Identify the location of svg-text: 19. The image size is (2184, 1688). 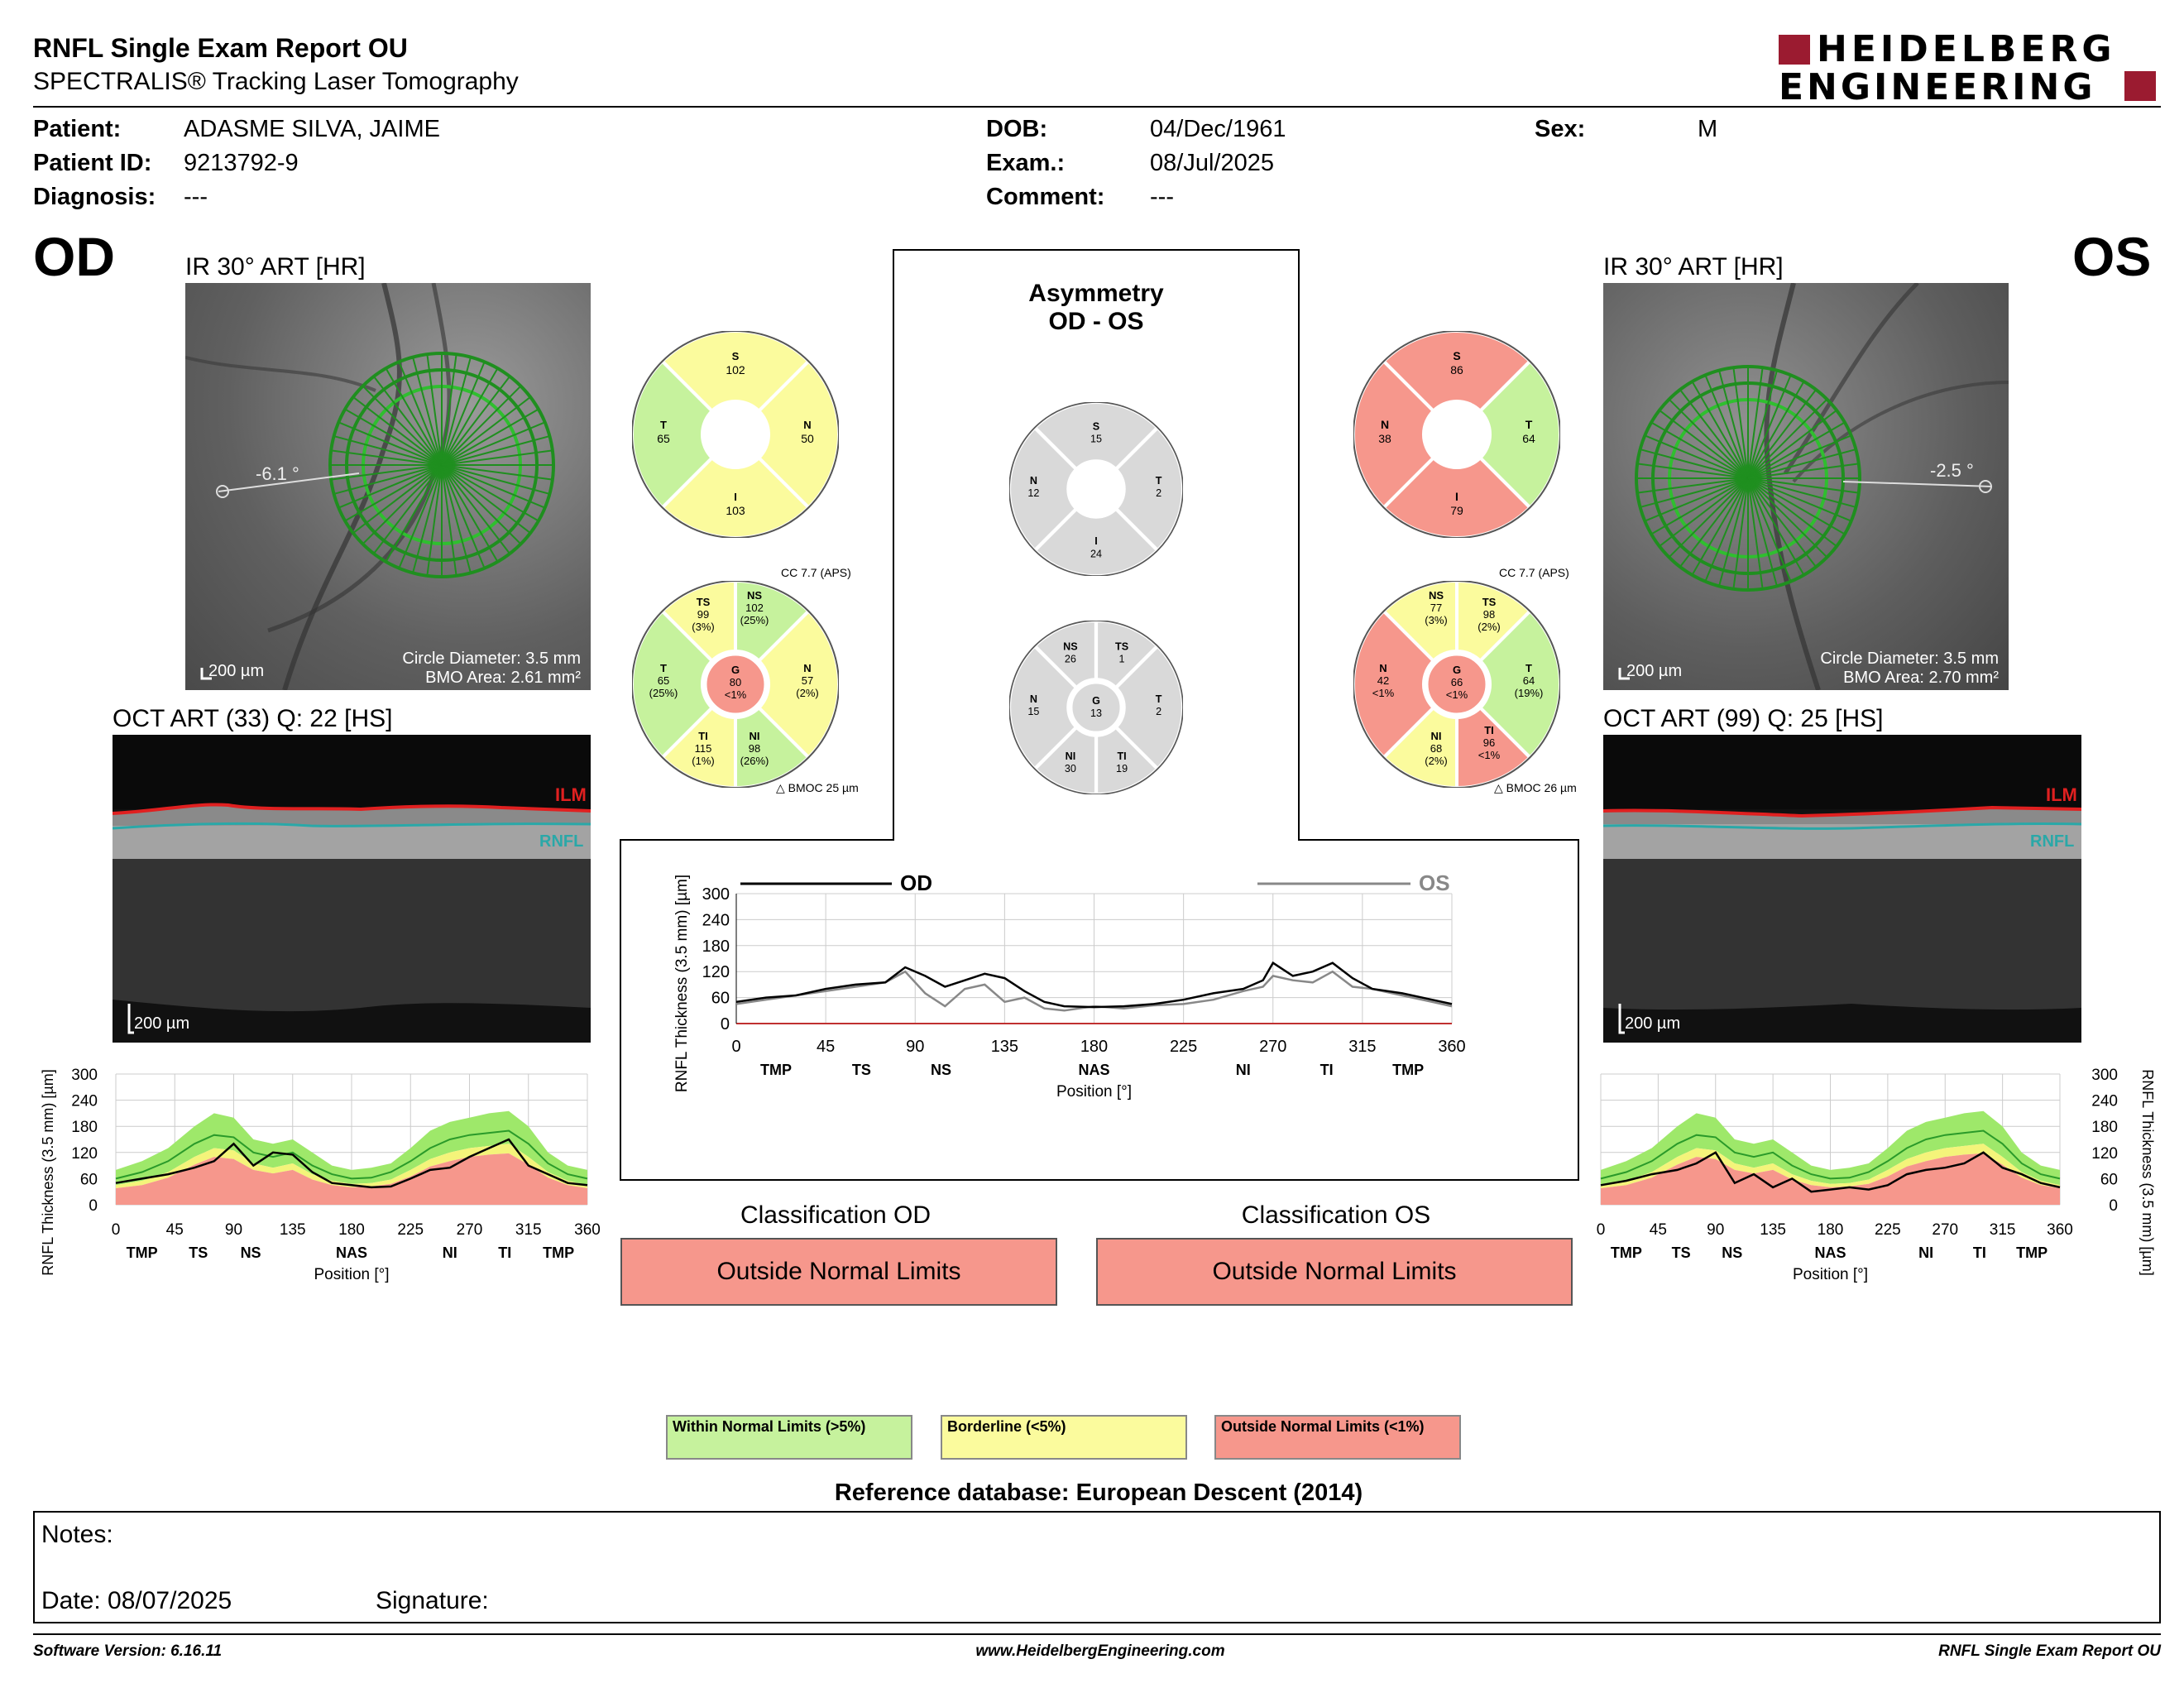
(1122, 768).